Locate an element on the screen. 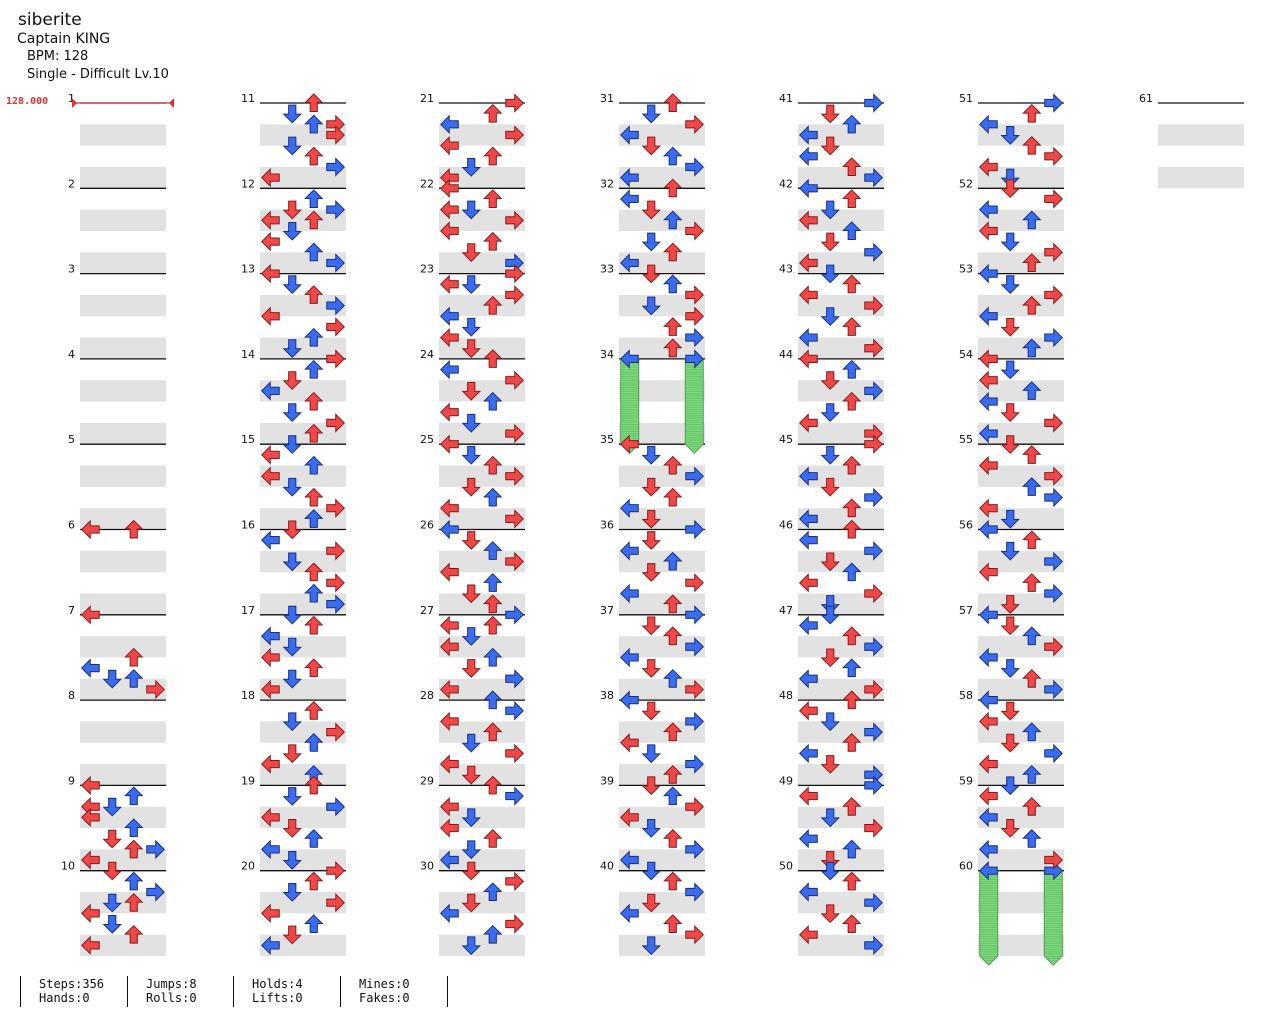  measure-number: 46 is located at coordinates (786, 525).